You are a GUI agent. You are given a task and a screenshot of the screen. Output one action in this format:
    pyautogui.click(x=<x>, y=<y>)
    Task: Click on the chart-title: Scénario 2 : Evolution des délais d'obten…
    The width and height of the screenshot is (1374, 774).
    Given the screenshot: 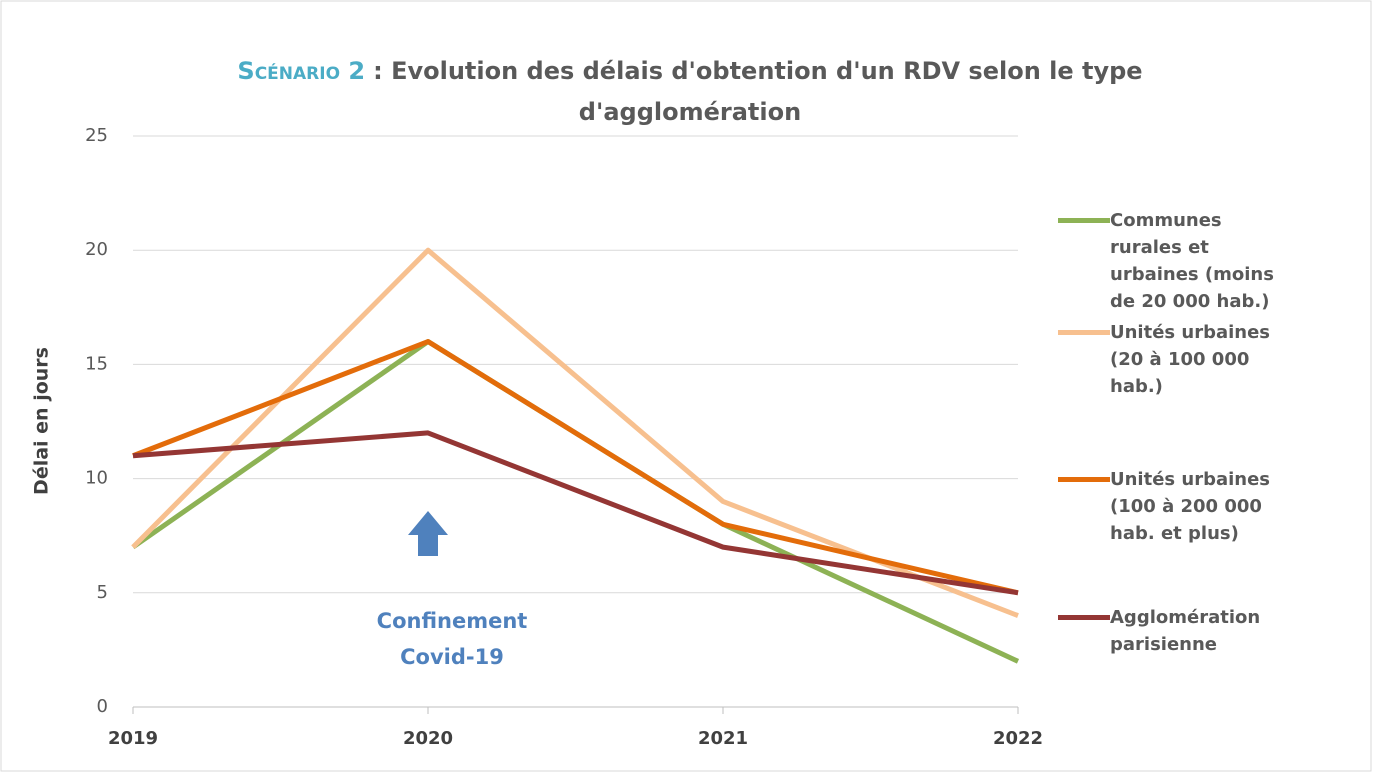 What is the action you would take?
    pyautogui.click(x=689, y=71)
    